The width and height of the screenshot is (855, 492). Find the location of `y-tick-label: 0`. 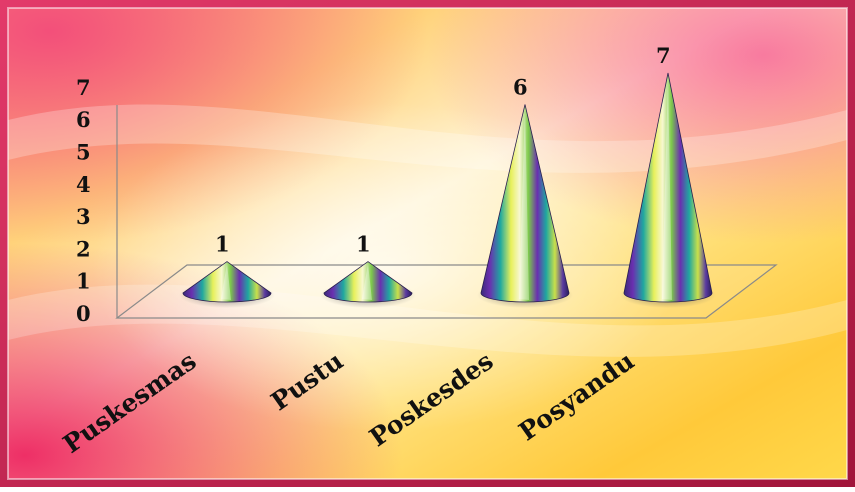

y-tick-label: 0 is located at coordinates (83, 313).